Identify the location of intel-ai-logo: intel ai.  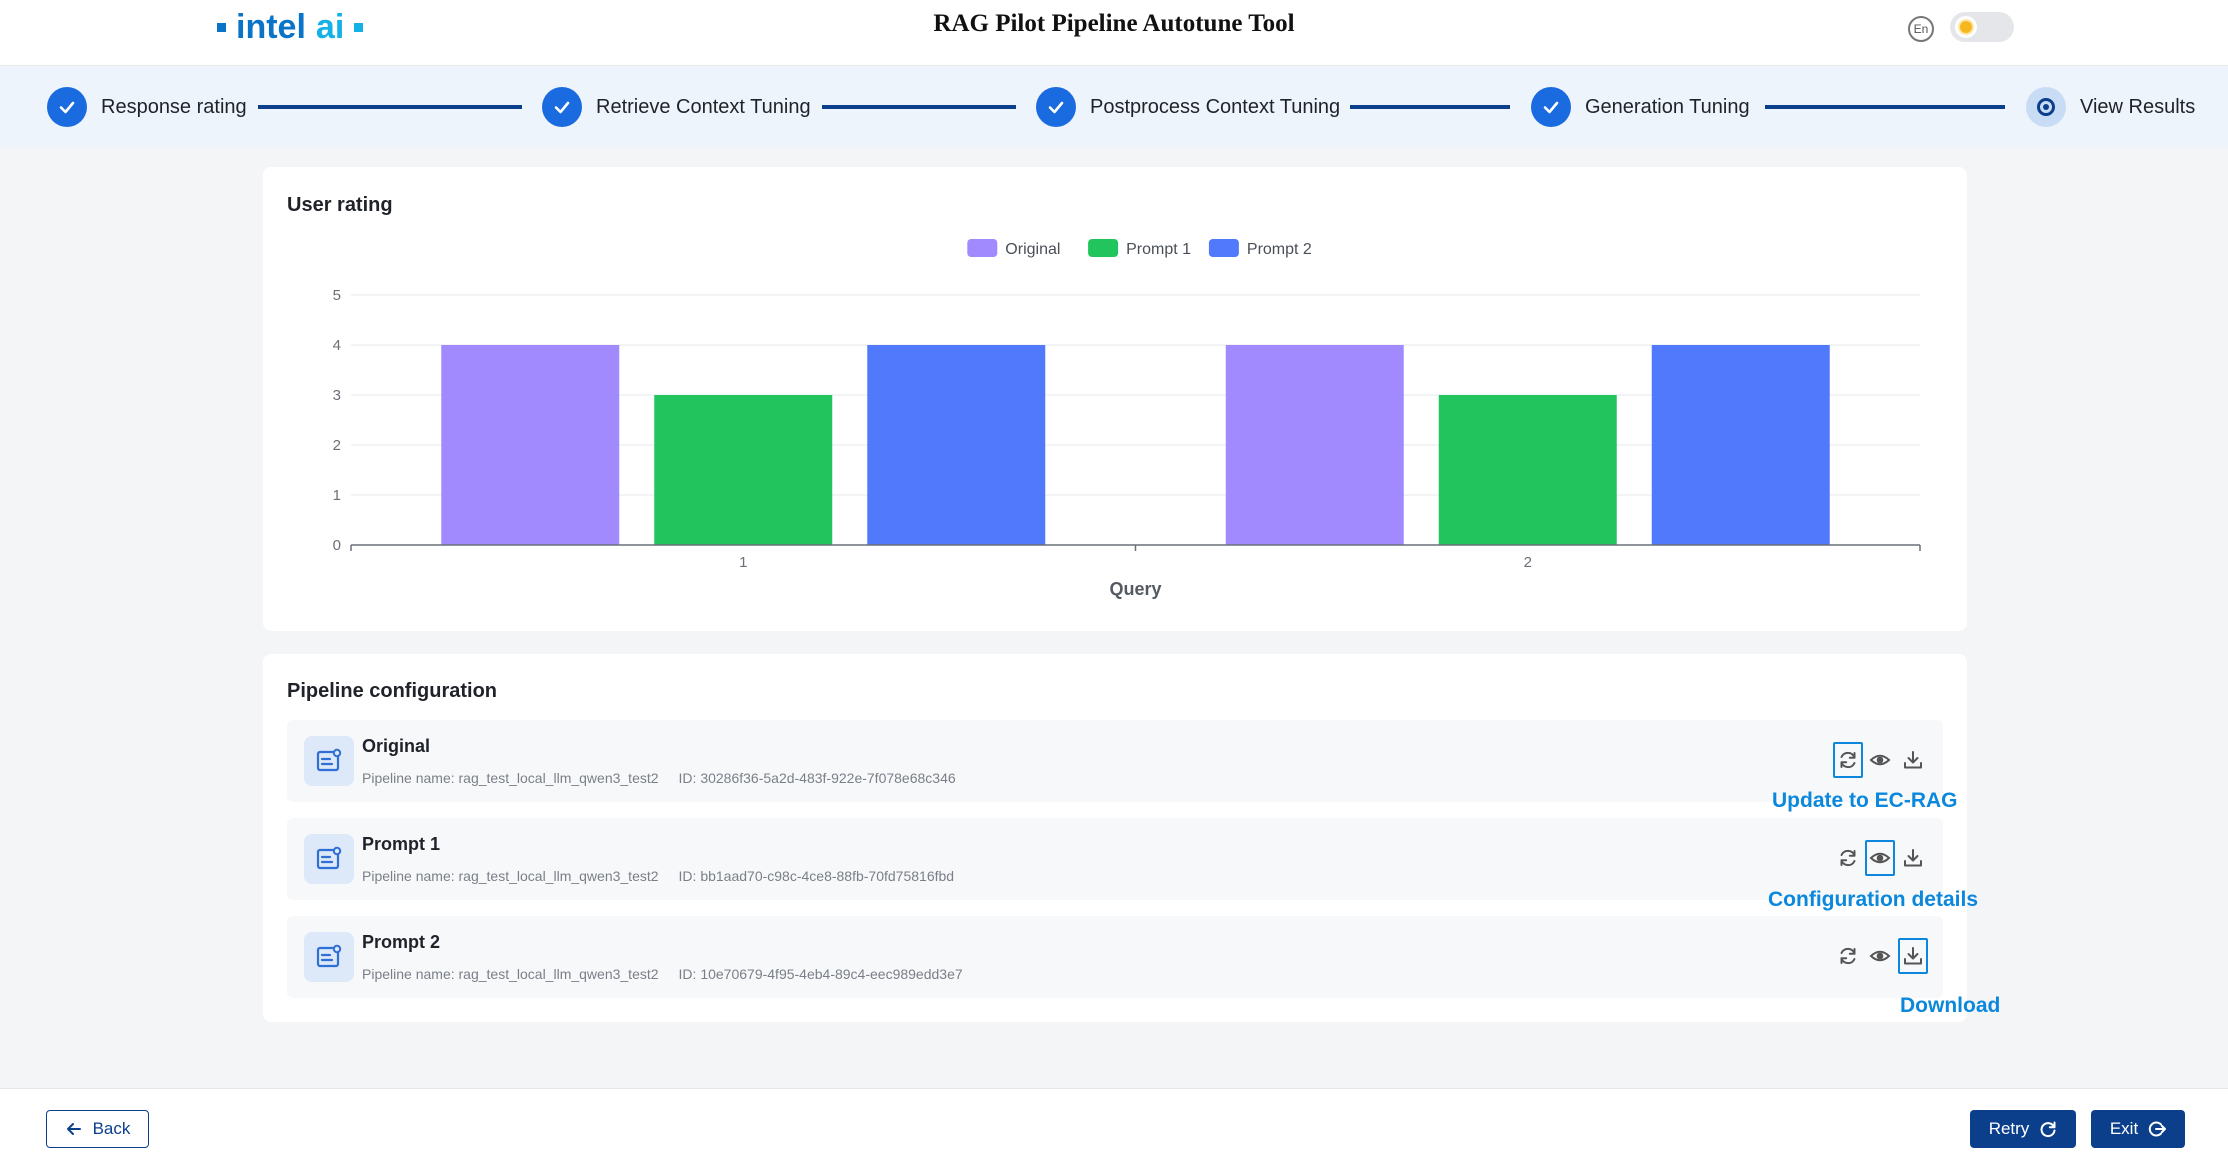
(290, 27).